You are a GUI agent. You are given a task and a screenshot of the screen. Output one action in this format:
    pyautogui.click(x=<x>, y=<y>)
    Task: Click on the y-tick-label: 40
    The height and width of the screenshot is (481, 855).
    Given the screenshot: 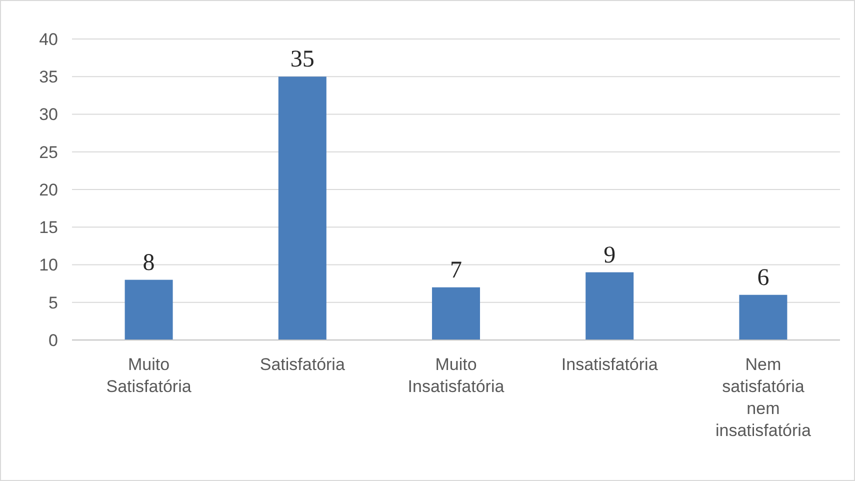 What is the action you would take?
    pyautogui.click(x=48, y=39)
    